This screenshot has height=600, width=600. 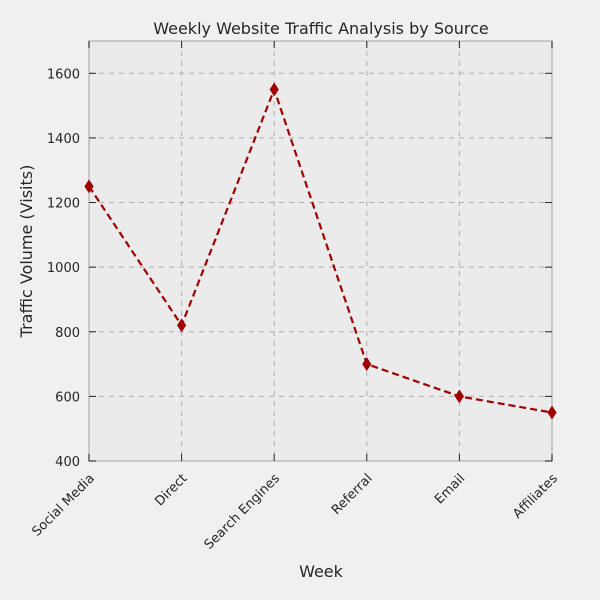 What do you see at coordinates (67, 333) in the screenshot?
I see `y-tick-label: 800` at bounding box center [67, 333].